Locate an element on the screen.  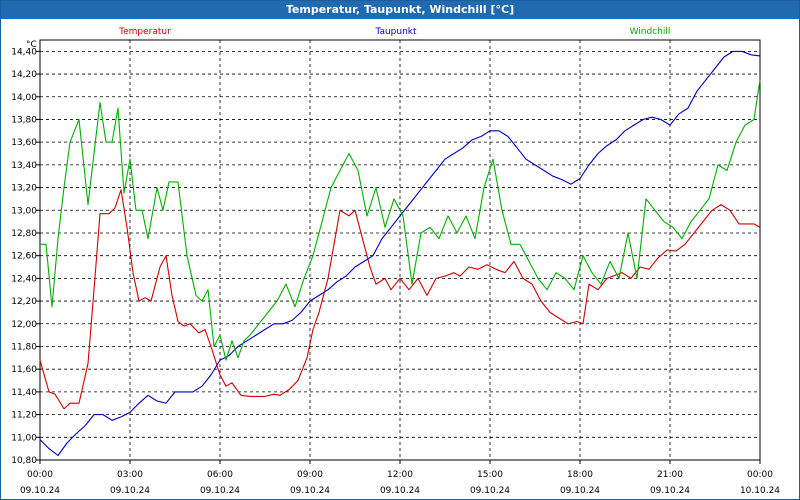
window-title: Temperatur, Taupunkt, Windchill [°C] is located at coordinates (400, 10).